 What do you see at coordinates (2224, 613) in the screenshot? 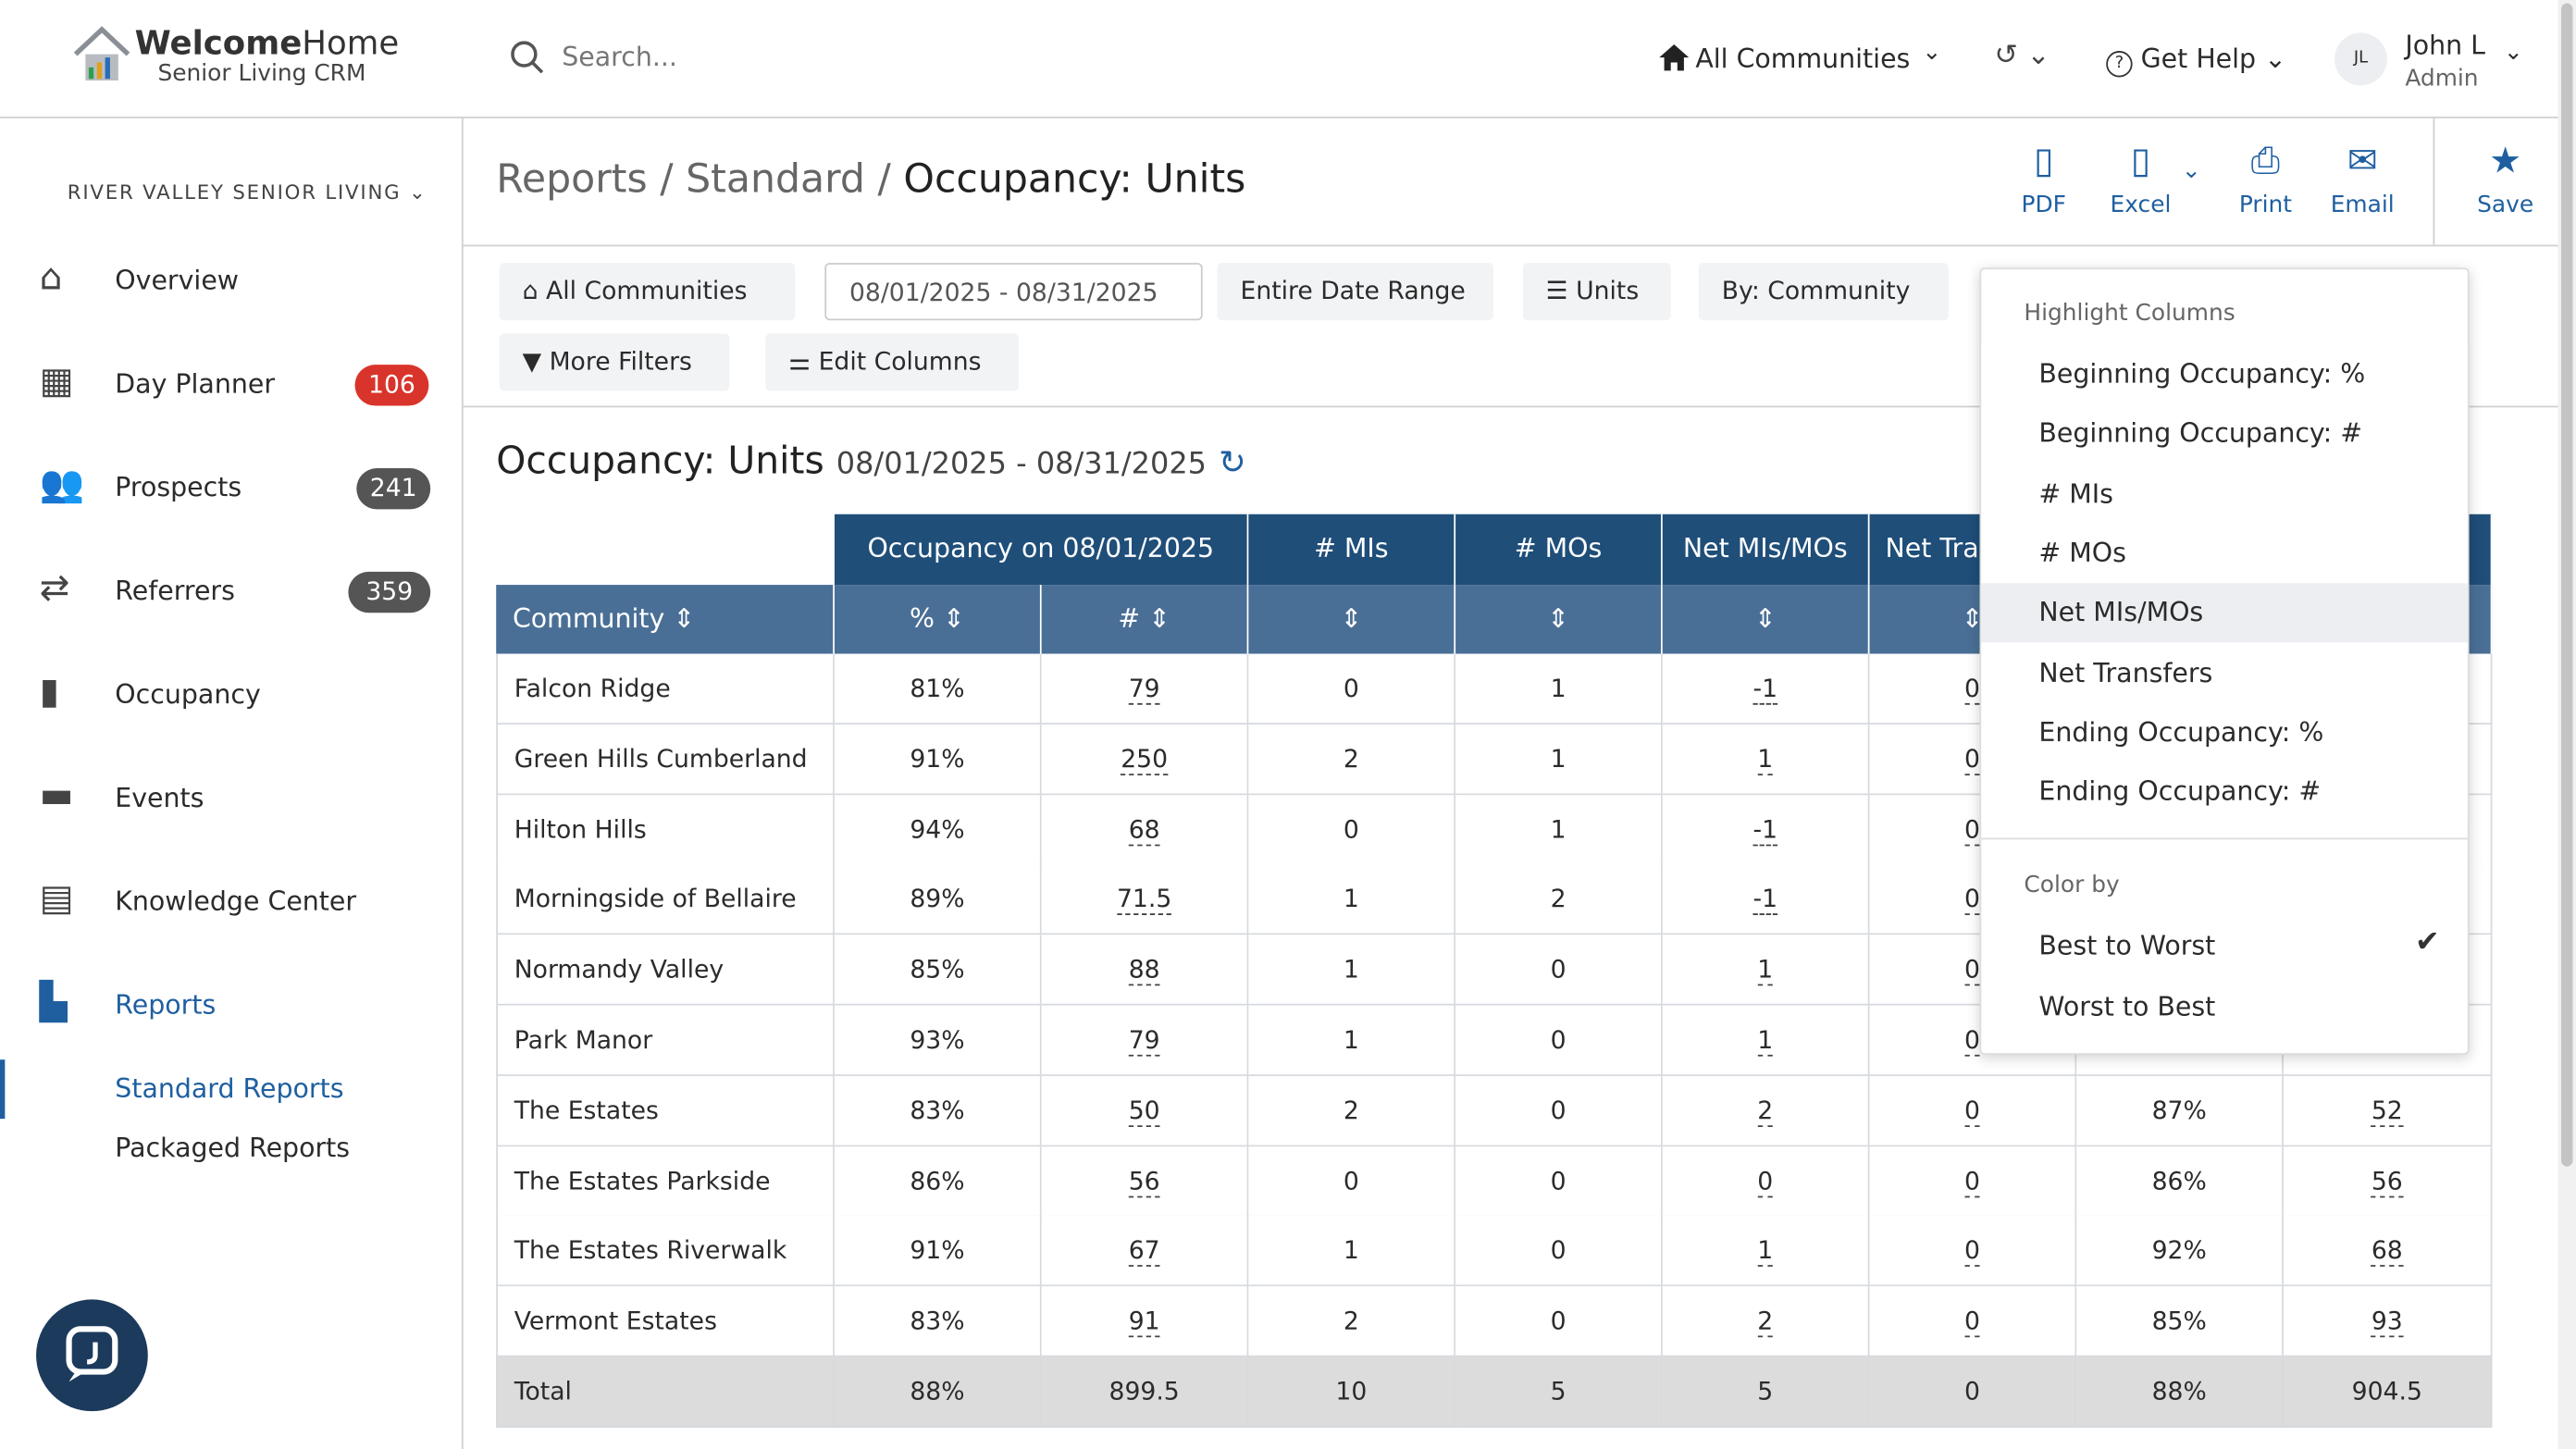
I see `dropdown-item: Net MIs/MOs` at bounding box center [2224, 613].